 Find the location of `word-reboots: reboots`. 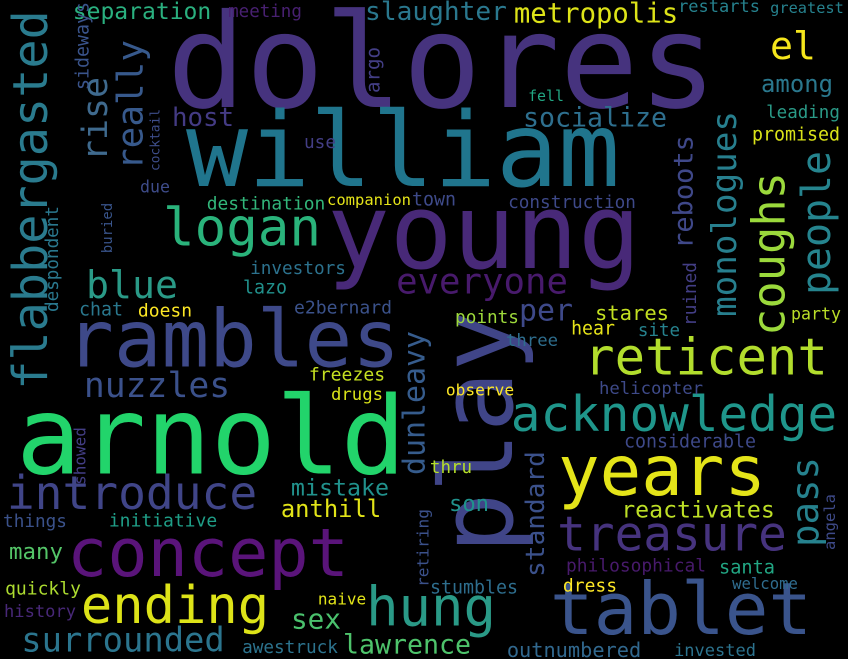

word-reboots: reboots is located at coordinates (684, 192).